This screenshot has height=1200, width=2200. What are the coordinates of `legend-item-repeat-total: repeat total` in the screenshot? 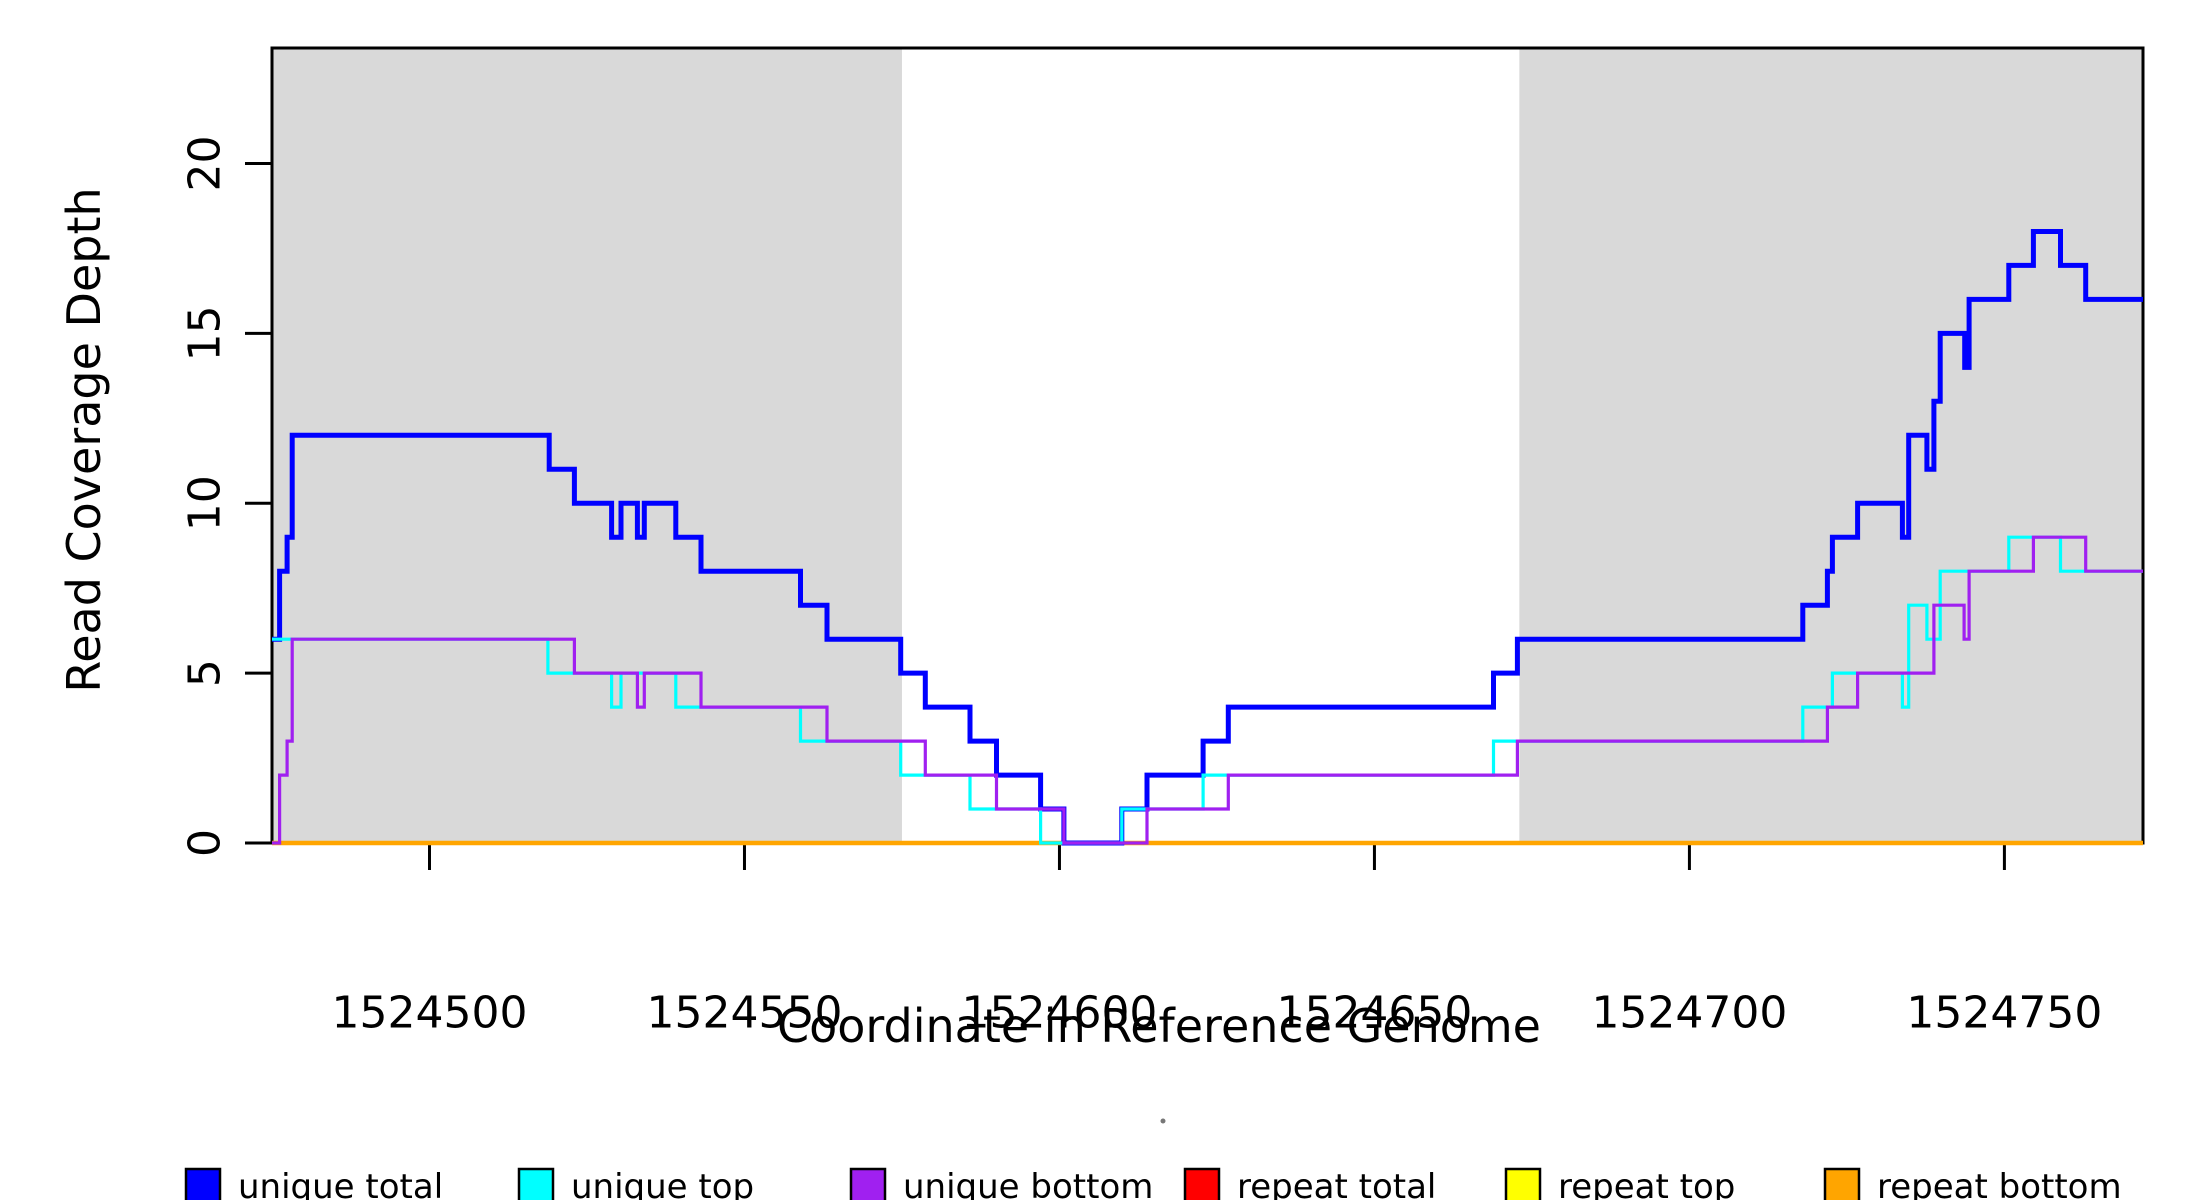 It's located at (1309, 1183).